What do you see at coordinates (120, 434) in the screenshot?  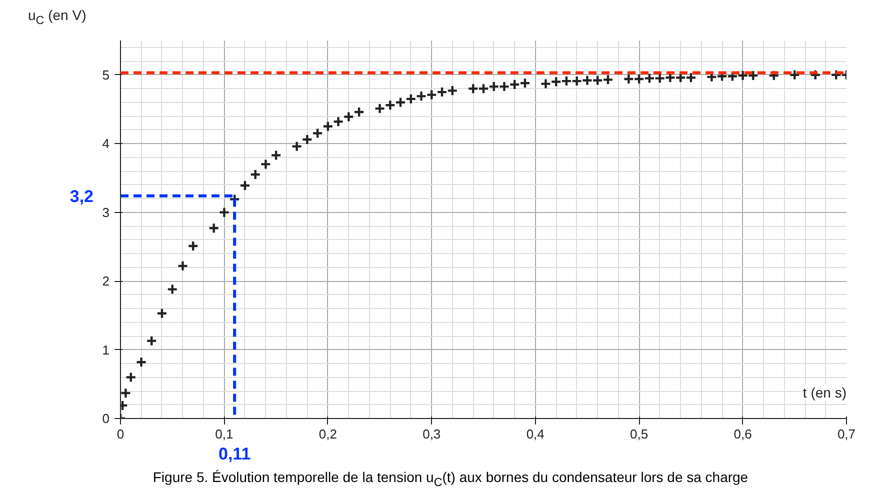 I see `x-tick-label: 0` at bounding box center [120, 434].